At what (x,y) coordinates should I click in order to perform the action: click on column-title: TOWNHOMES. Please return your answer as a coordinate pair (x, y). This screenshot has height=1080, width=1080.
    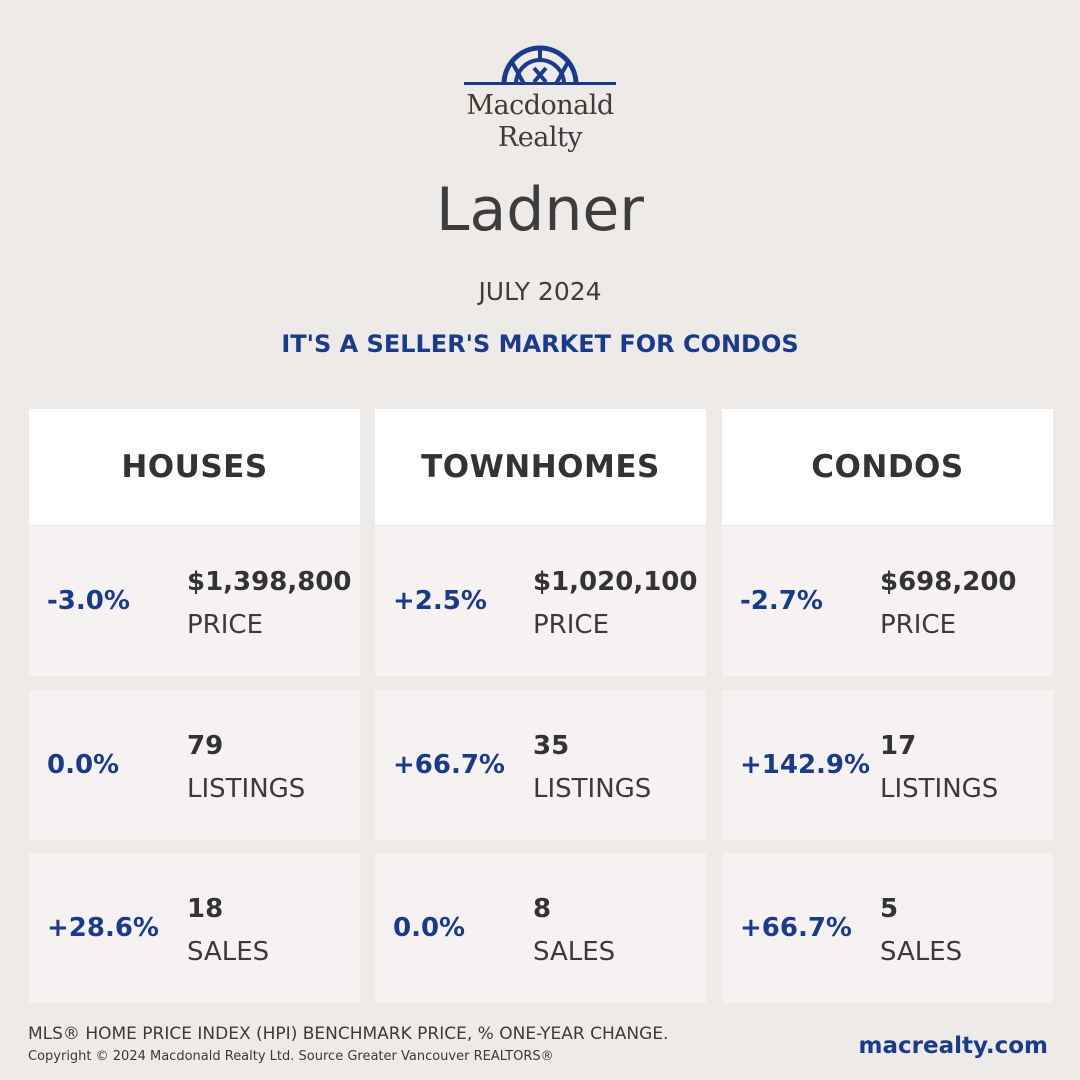
    Looking at the image, I should click on (540, 467).